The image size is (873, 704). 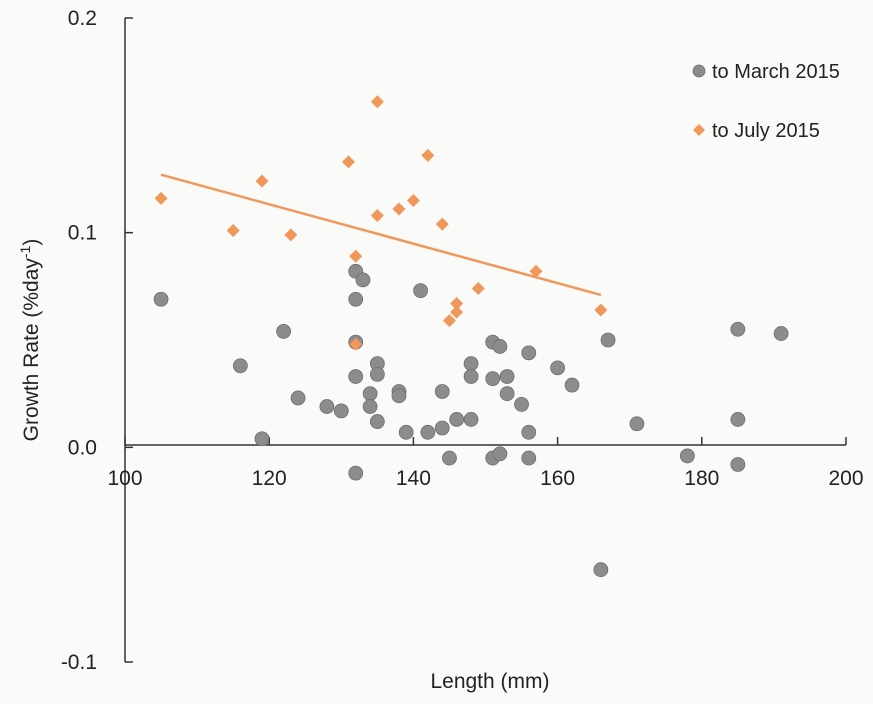 What do you see at coordinates (413, 478) in the screenshot?
I see `x-tick-label: 140` at bounding box center [413, 478].